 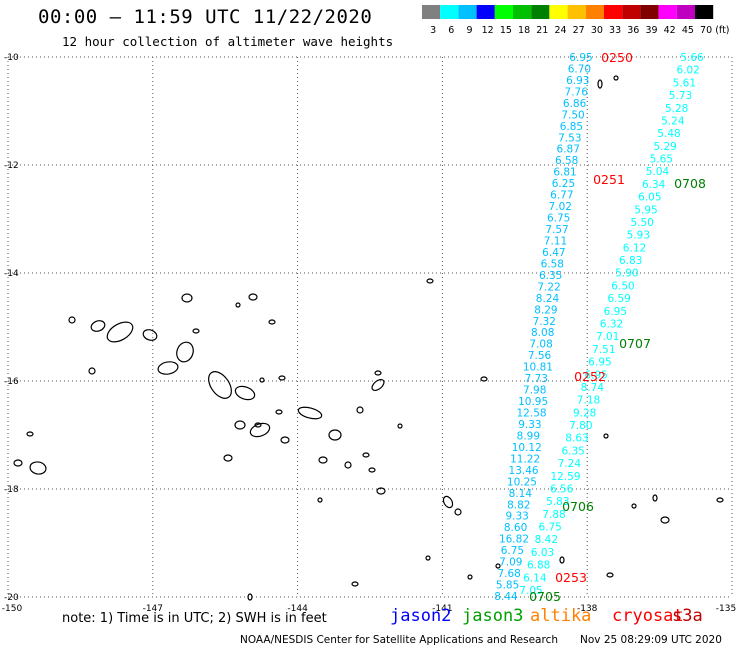 What do you see at coordinates (534, 391) in the screenshot?
I see `track-a-swh-label: 7.98` at bounding box center [534, 391].